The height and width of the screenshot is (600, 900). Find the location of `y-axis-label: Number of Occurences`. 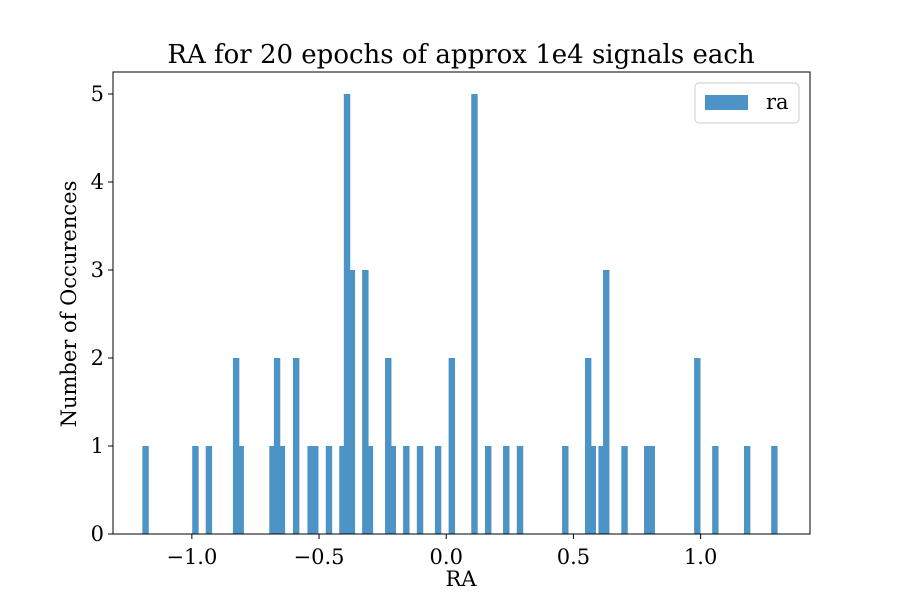

y-axis-label: Number of Occurences is located at coordinates (69, 304).